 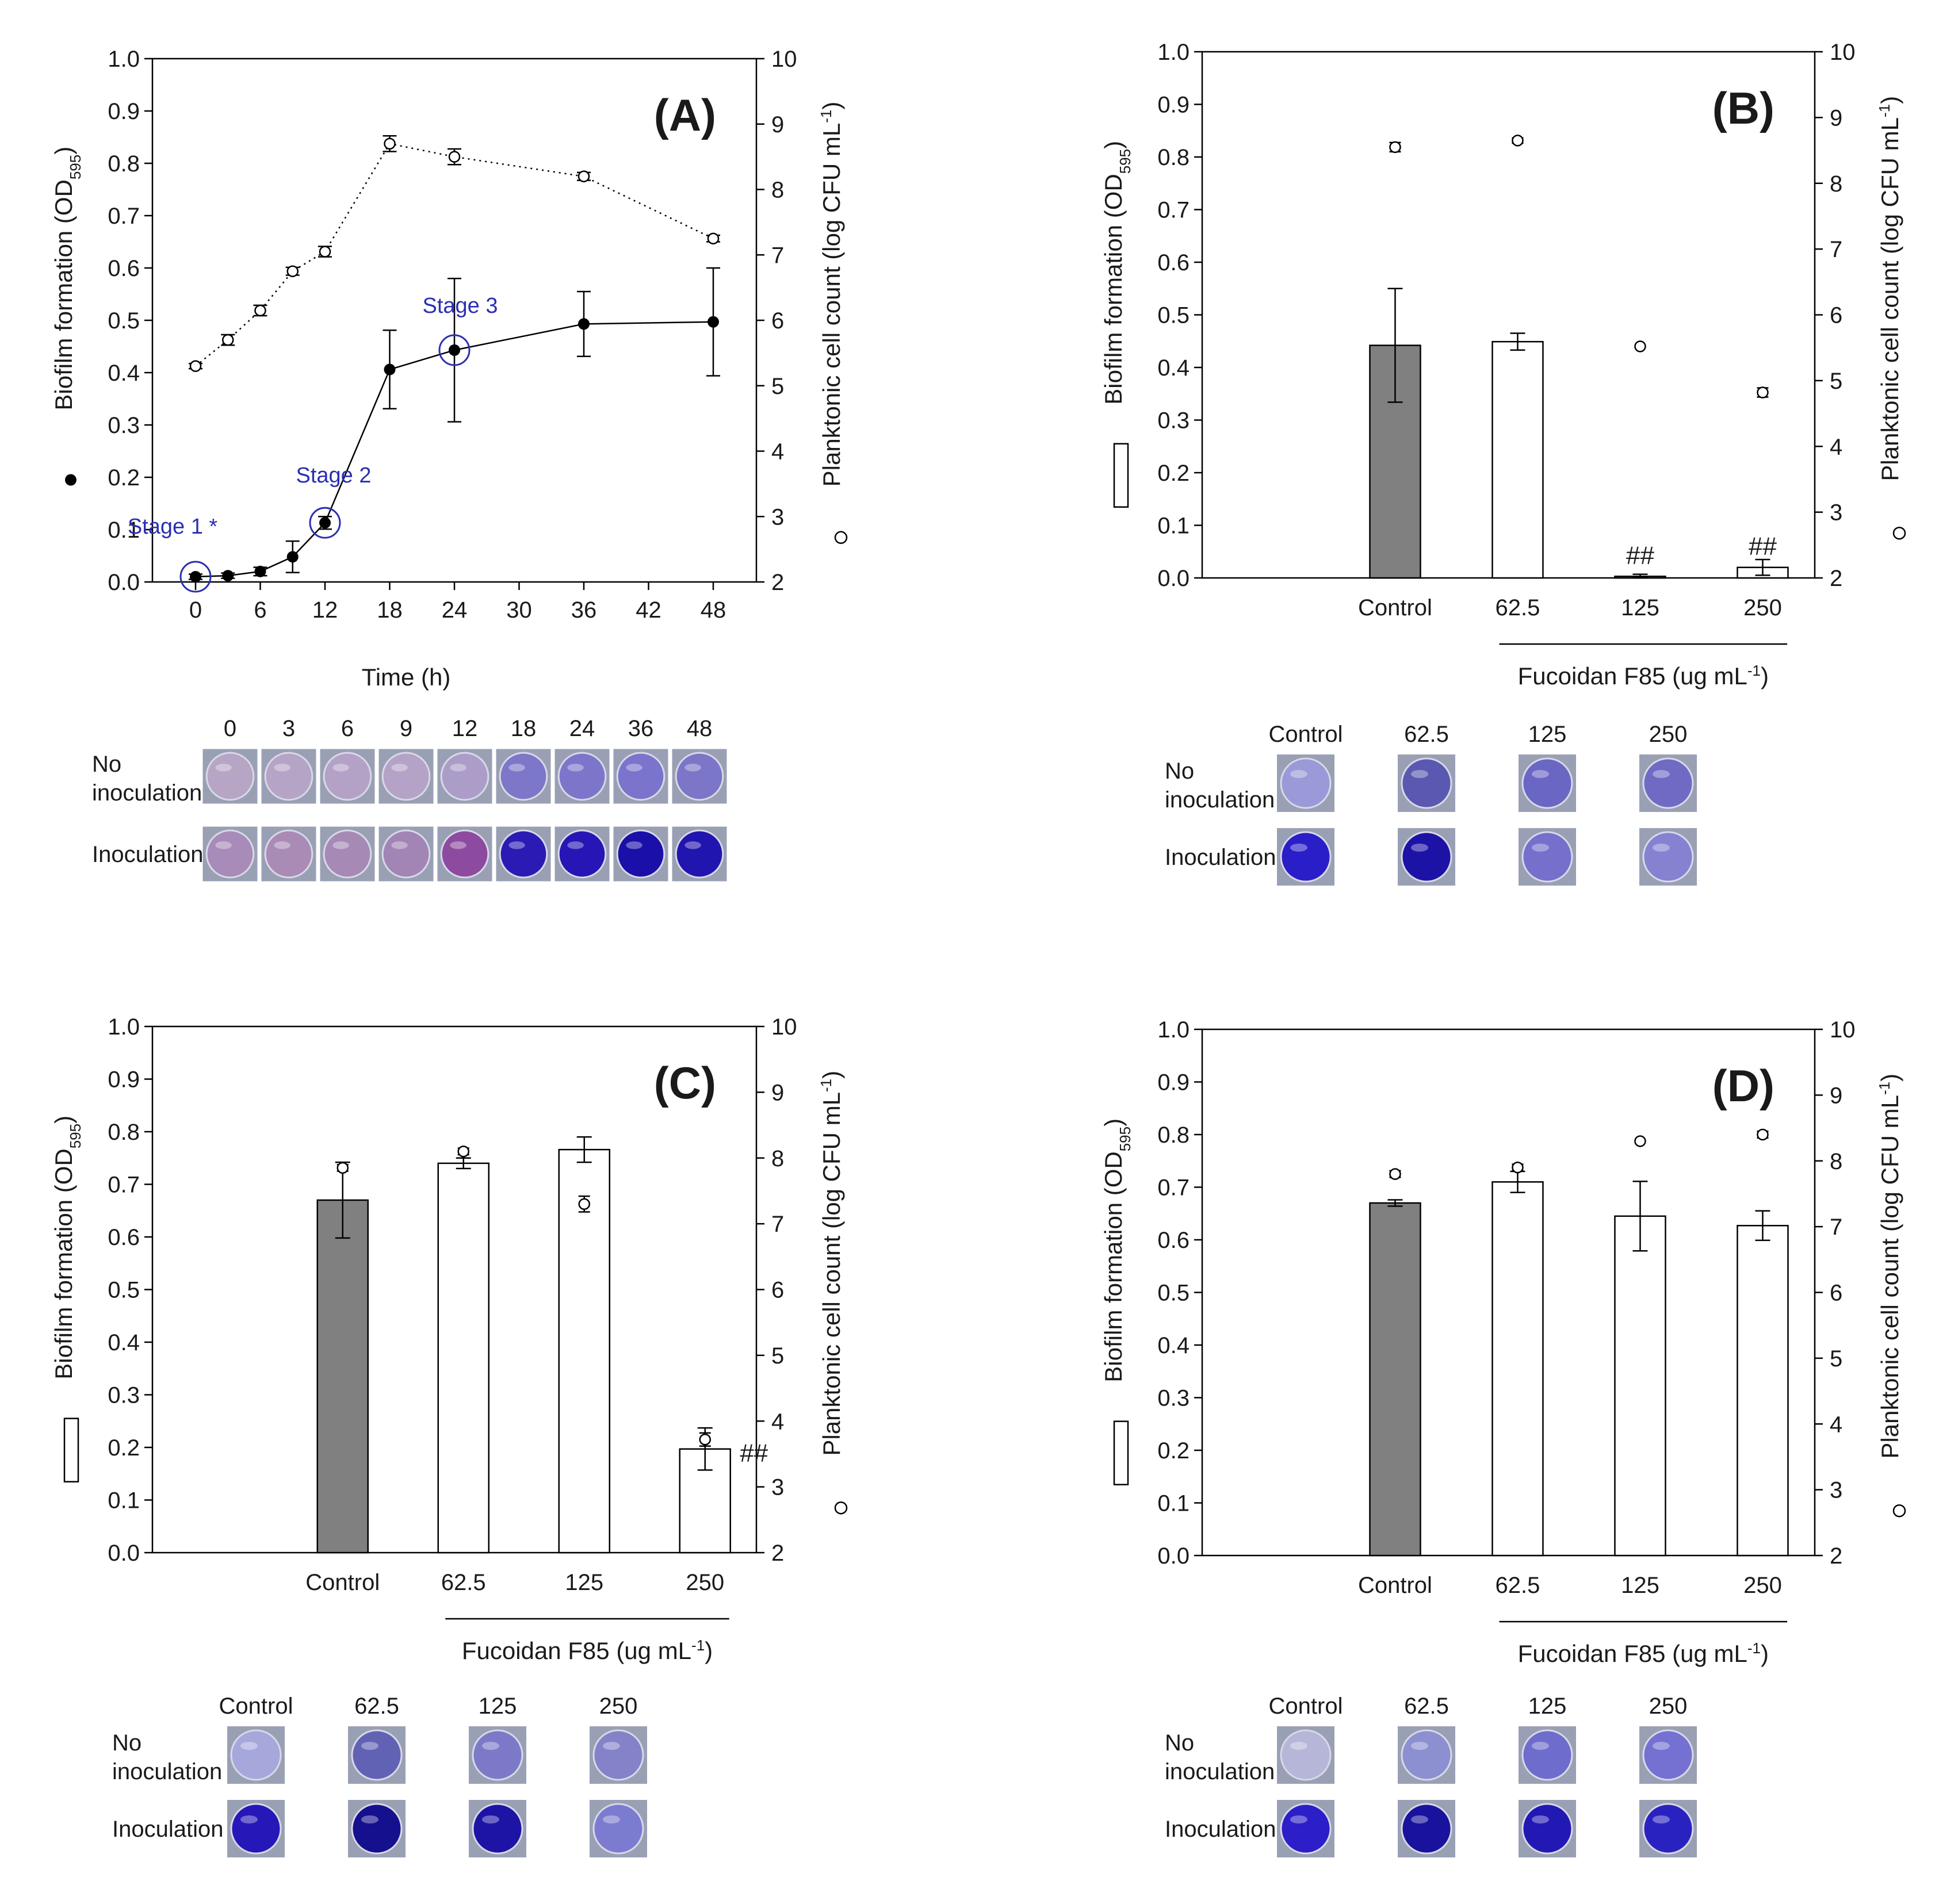 What do you see at coordinates (784, 59) in the screenshot?
I see `y2-tick-label: 10` at bounding box center [784, 59].